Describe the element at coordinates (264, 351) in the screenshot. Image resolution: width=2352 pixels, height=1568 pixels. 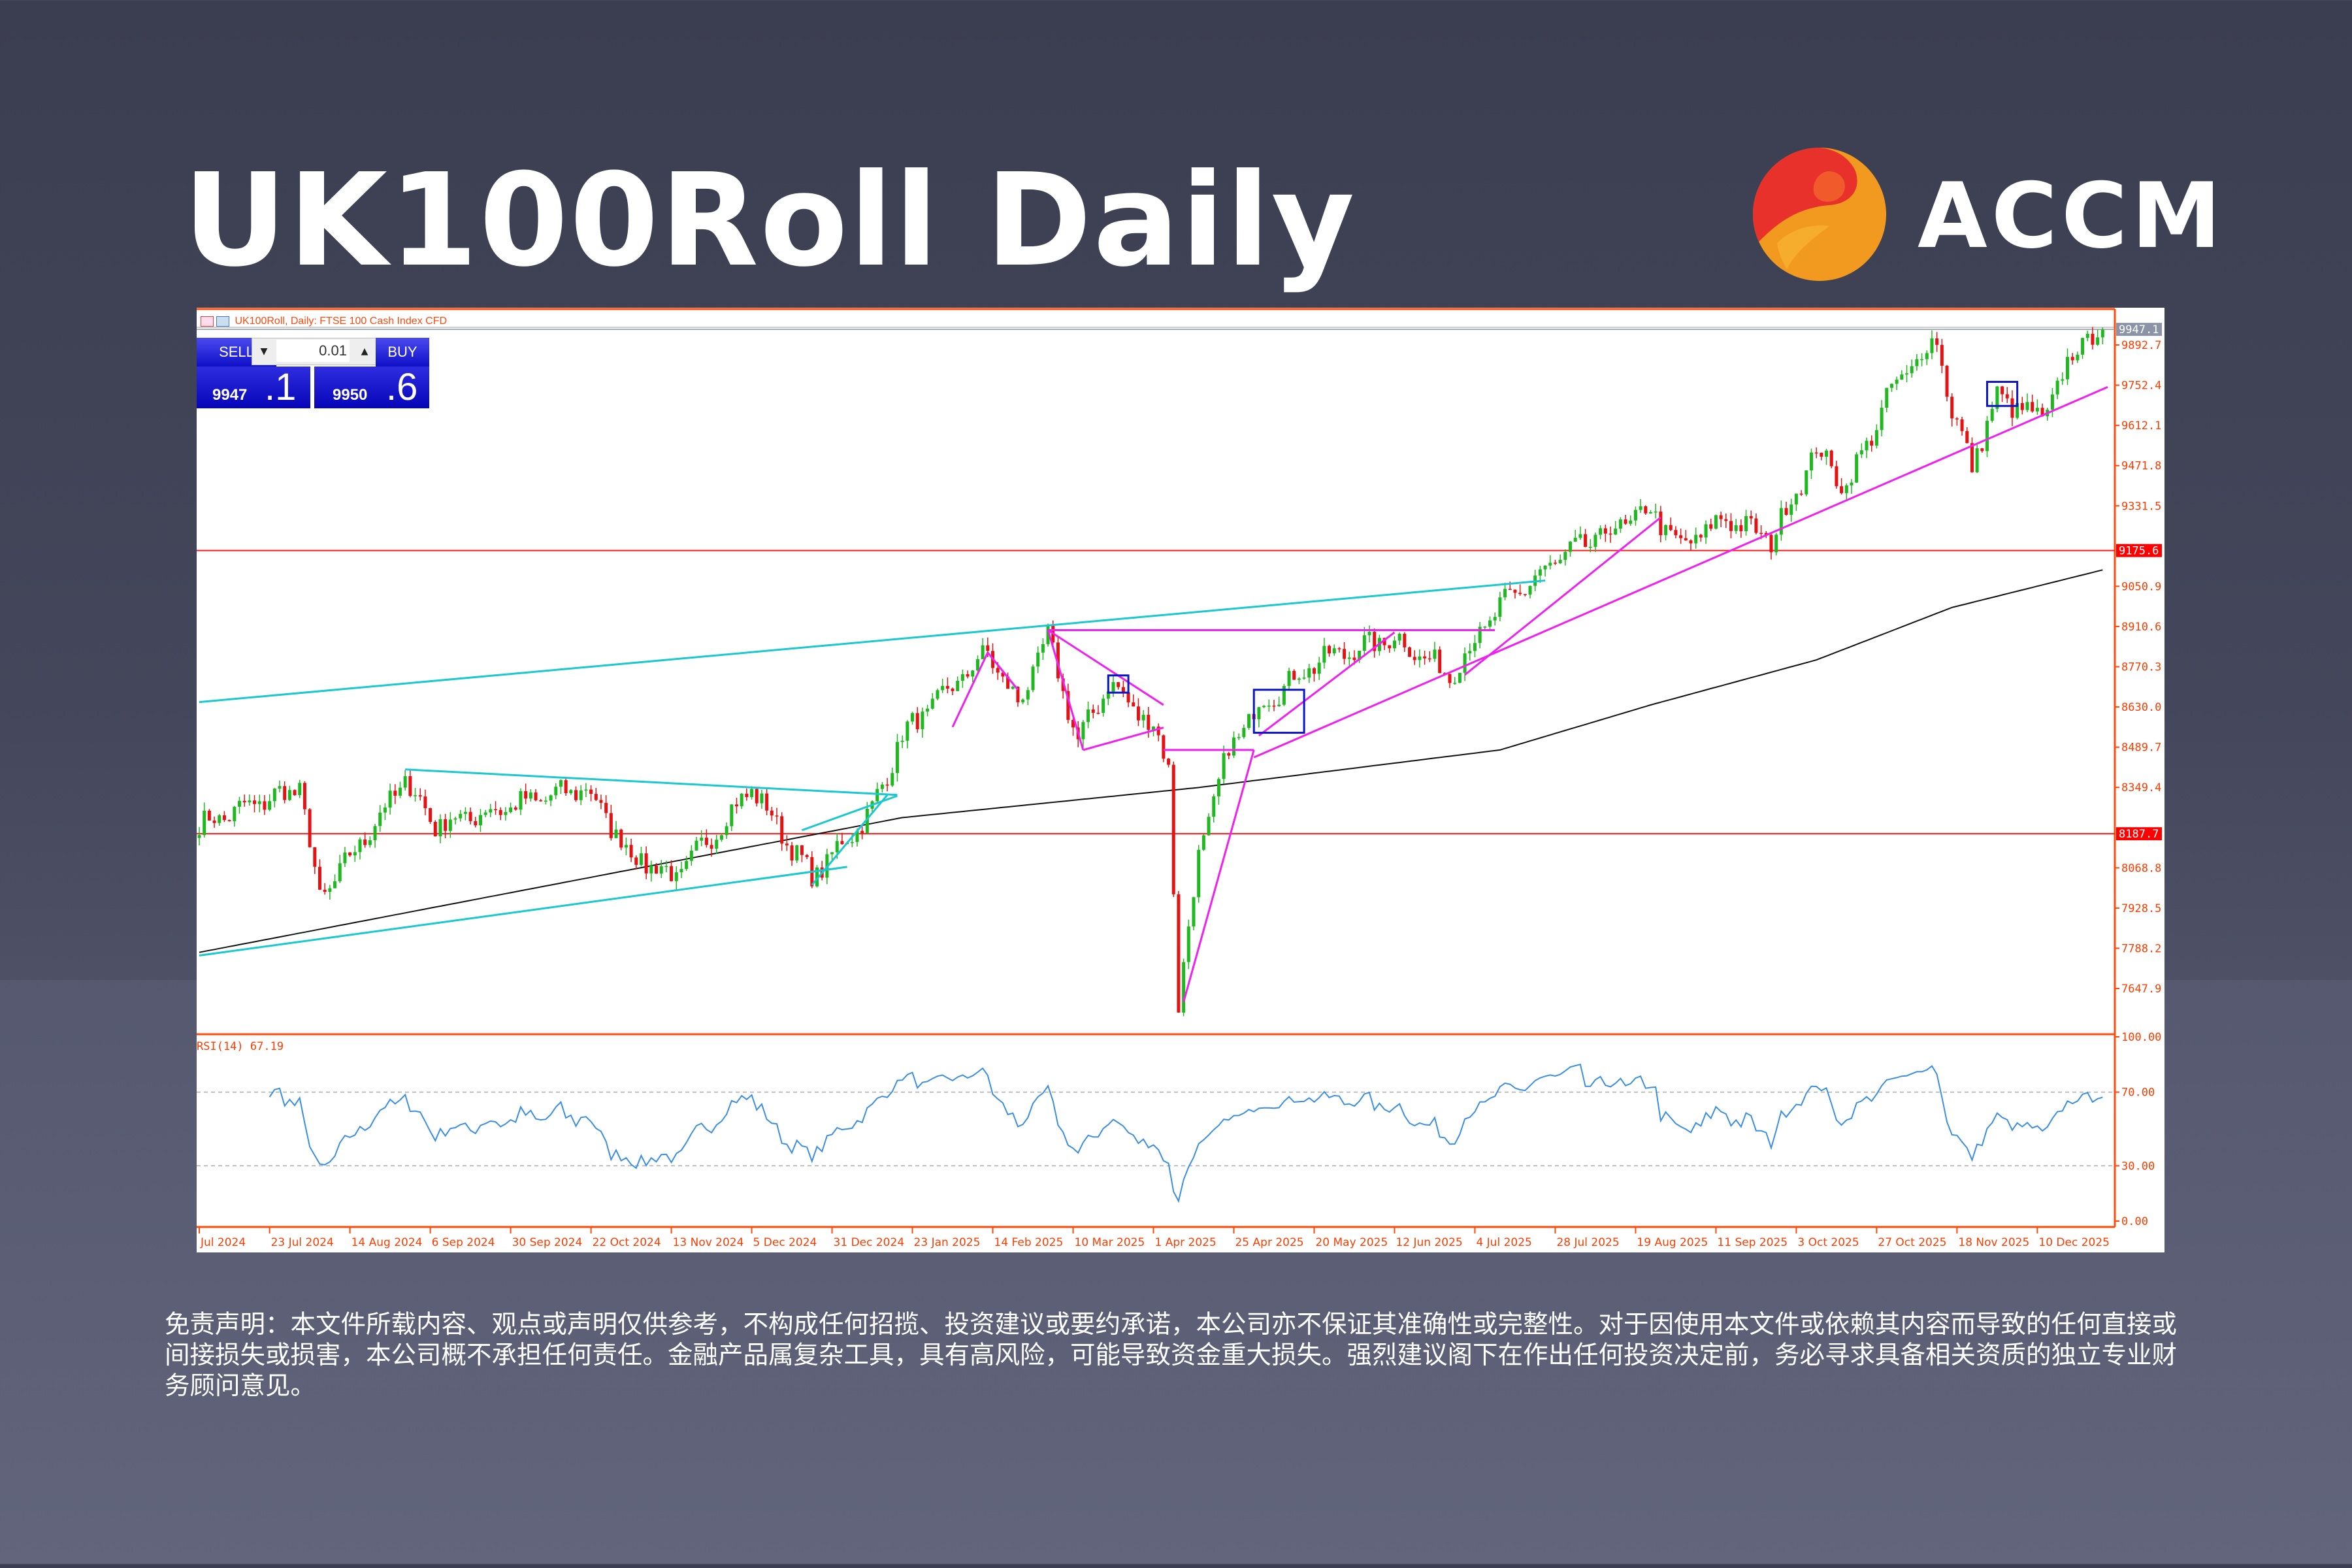
I see `decrease-lot-icon: ▼` at that location.